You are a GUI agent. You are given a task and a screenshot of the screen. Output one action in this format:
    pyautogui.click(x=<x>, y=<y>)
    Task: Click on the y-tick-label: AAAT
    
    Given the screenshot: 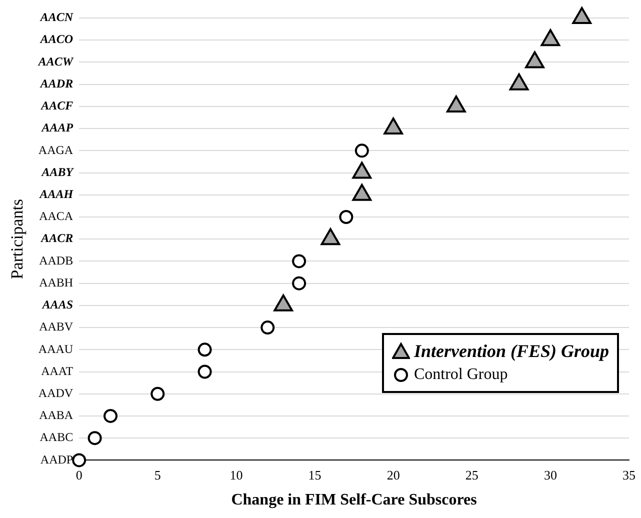 What is the action you would take?
    pyautogui.click(x=57, y=371)
    